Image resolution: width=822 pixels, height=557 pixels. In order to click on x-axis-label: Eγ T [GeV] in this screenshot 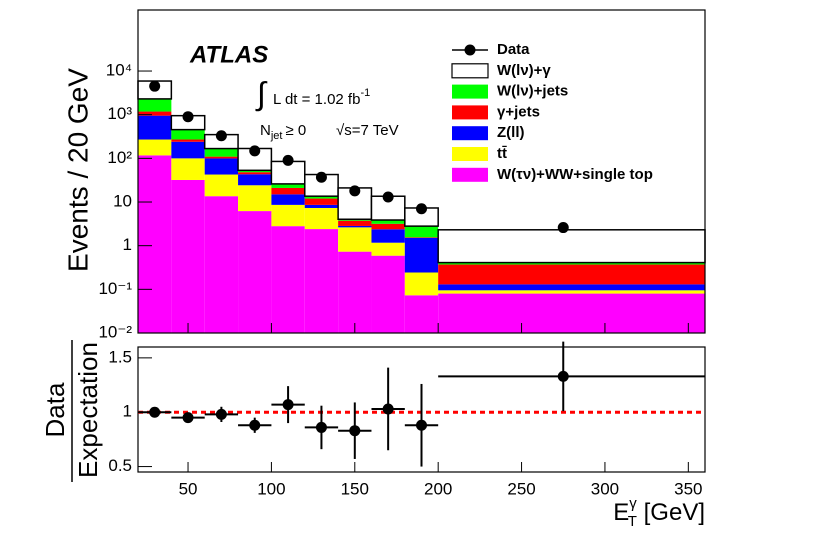, I will do `click(659, 512)`.